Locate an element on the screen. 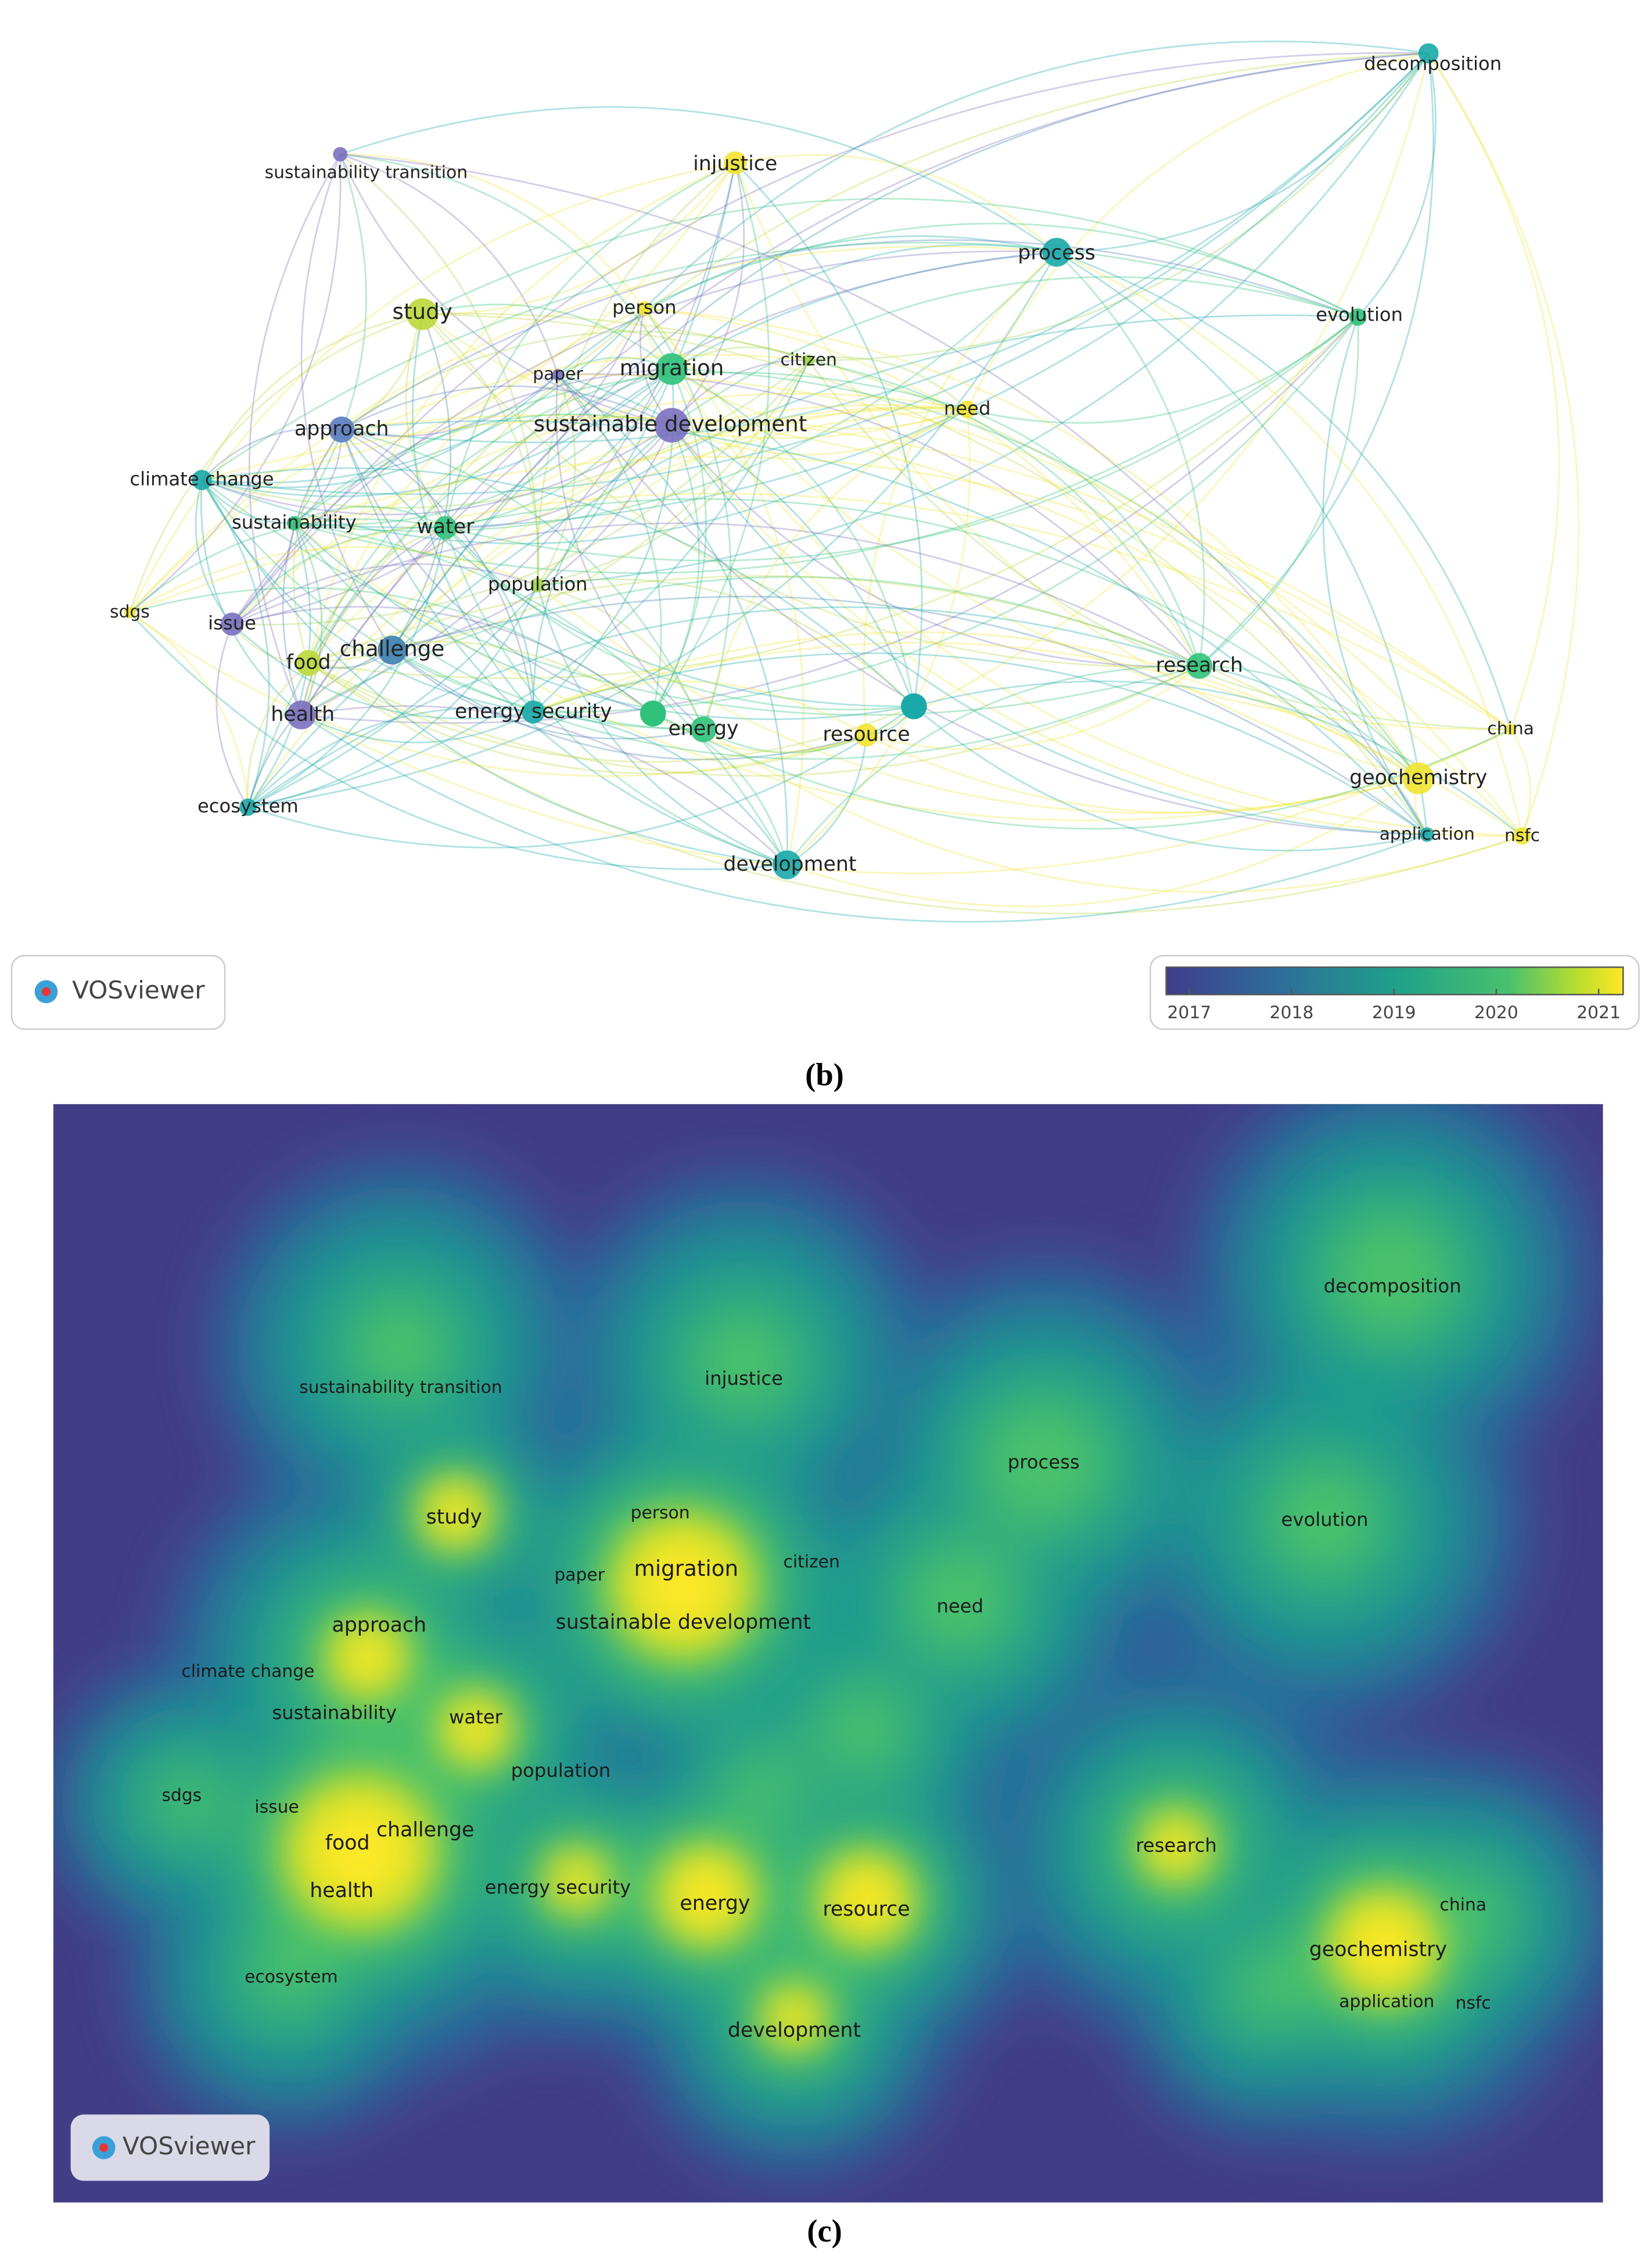  node-label: study is located at coordinates (423, 311).